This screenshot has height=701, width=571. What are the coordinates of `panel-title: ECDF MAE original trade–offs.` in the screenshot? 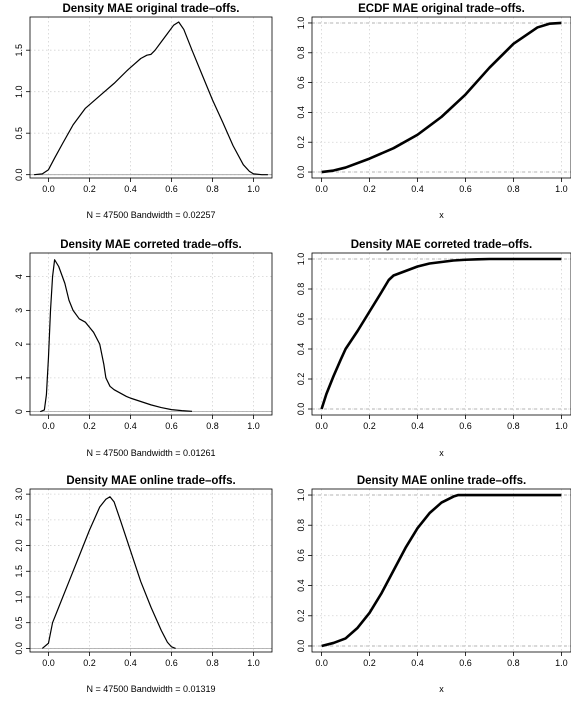 It's located at (441, 9).